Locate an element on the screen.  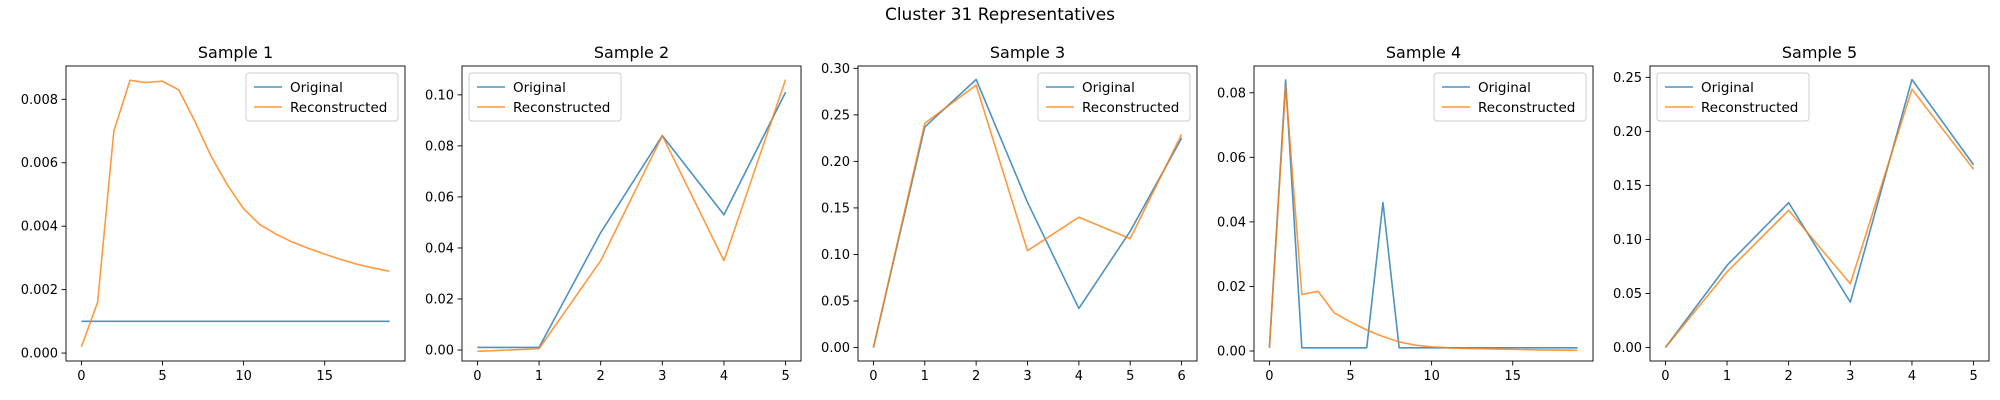
y-tick-label: 0.30 is located at coordinates (835, 69).